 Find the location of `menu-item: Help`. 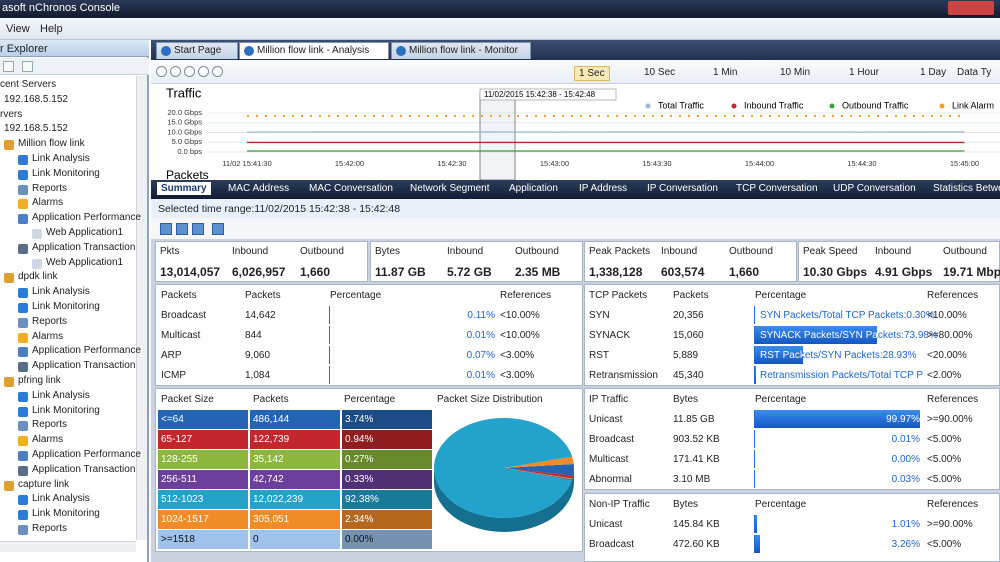

menu-item: Help is located at coordinates (51, 29).